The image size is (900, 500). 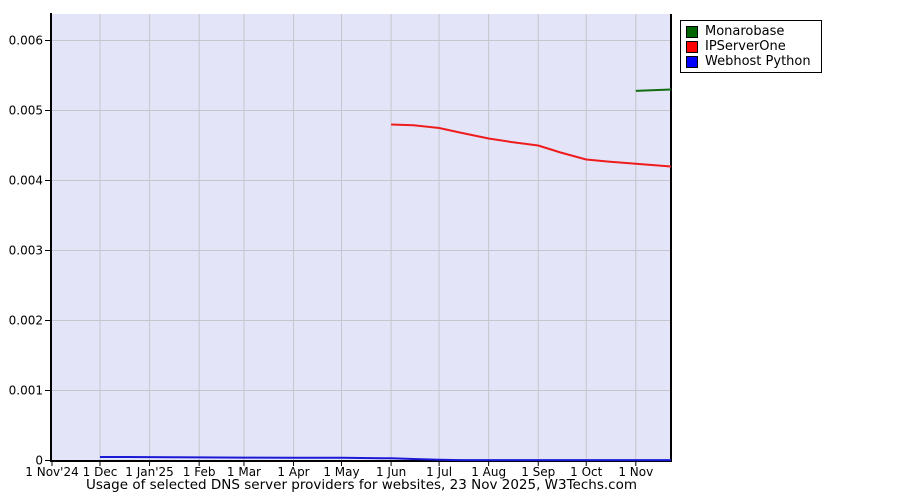 I want to click on y-tick-label: 0, so click(x=39, y=461).